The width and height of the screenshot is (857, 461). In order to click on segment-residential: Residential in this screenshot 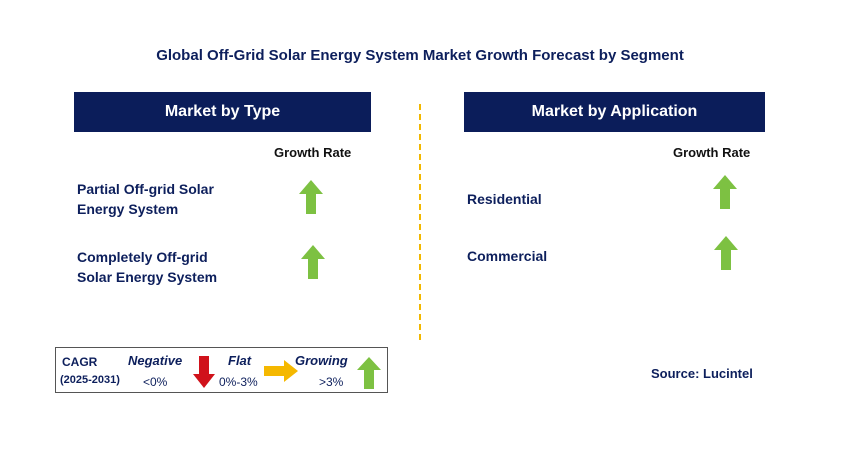, I will do `click(504, 199)`.